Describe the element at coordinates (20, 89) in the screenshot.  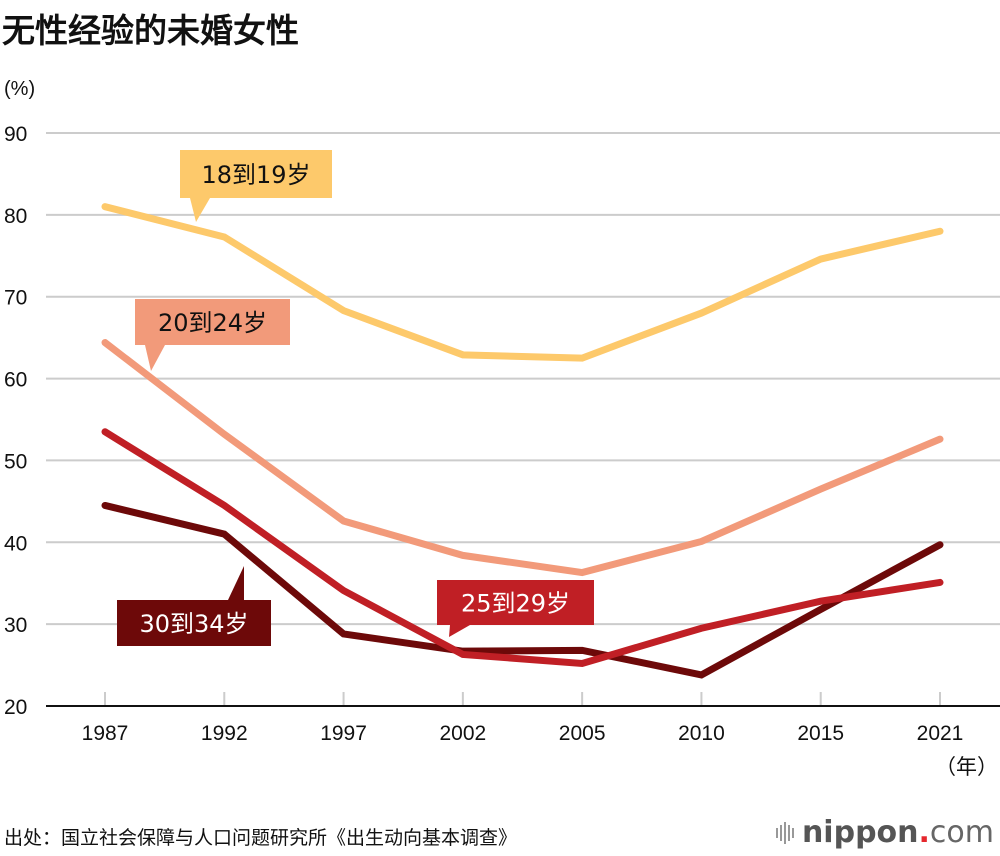
I see `y-axis-unit-label: (%)` at that location.